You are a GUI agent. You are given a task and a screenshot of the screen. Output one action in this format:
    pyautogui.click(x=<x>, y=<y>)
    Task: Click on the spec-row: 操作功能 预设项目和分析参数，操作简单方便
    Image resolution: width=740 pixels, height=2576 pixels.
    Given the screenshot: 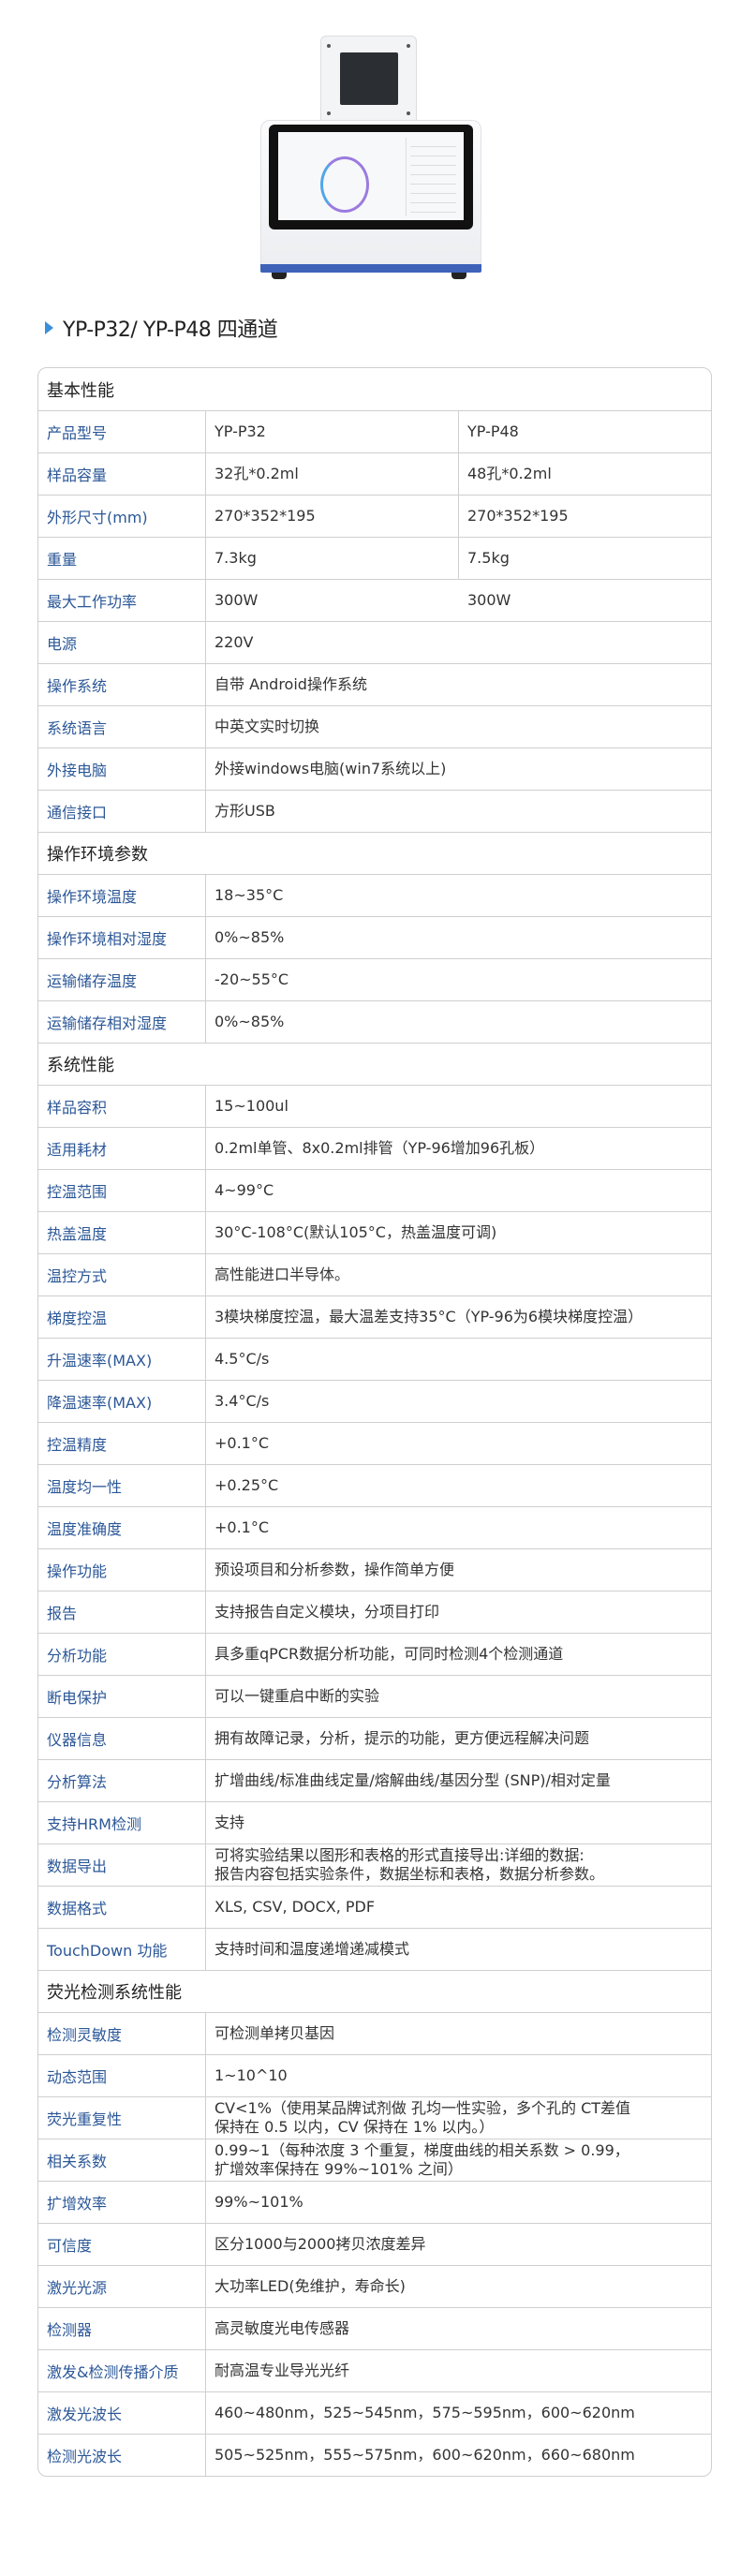 What is the action you would take?
    pyautogui.click(x=374, y=1570)
    